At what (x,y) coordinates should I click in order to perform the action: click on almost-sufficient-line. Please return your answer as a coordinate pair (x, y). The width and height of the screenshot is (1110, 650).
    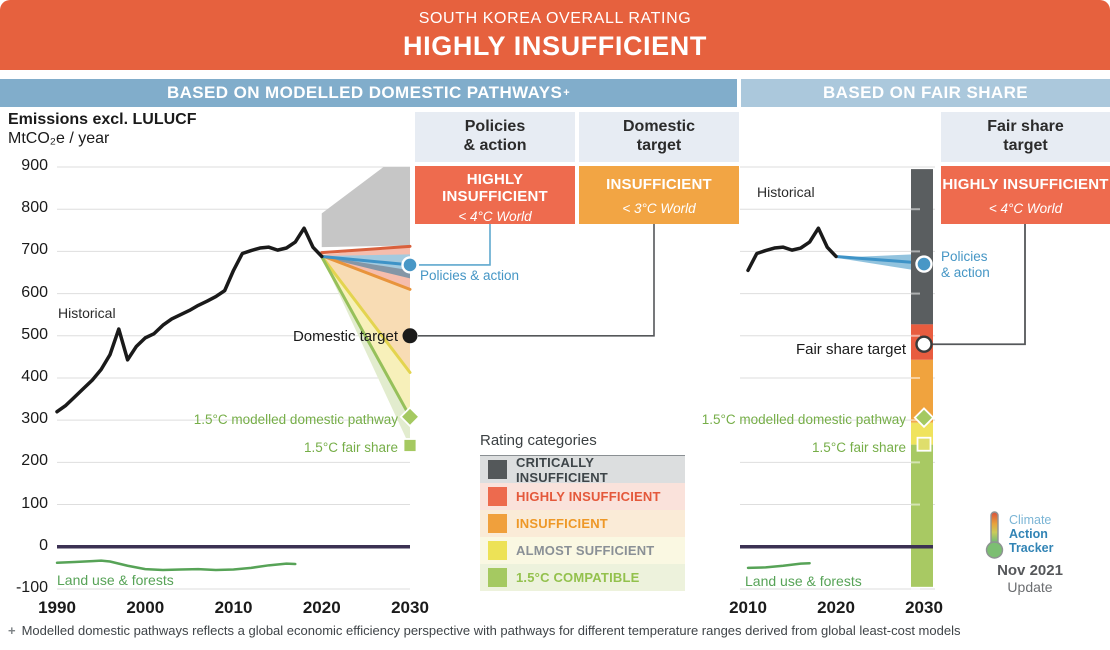
    Looking at the image, I should click on (366, 314).